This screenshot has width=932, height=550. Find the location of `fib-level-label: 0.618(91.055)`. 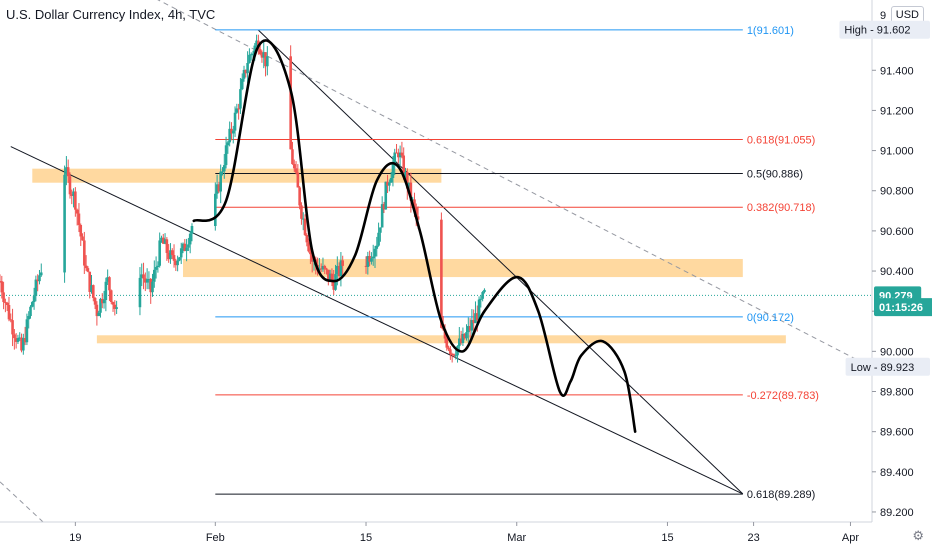

fib-level-label: 0.618(91.055) is located at coordinates (781, 141).